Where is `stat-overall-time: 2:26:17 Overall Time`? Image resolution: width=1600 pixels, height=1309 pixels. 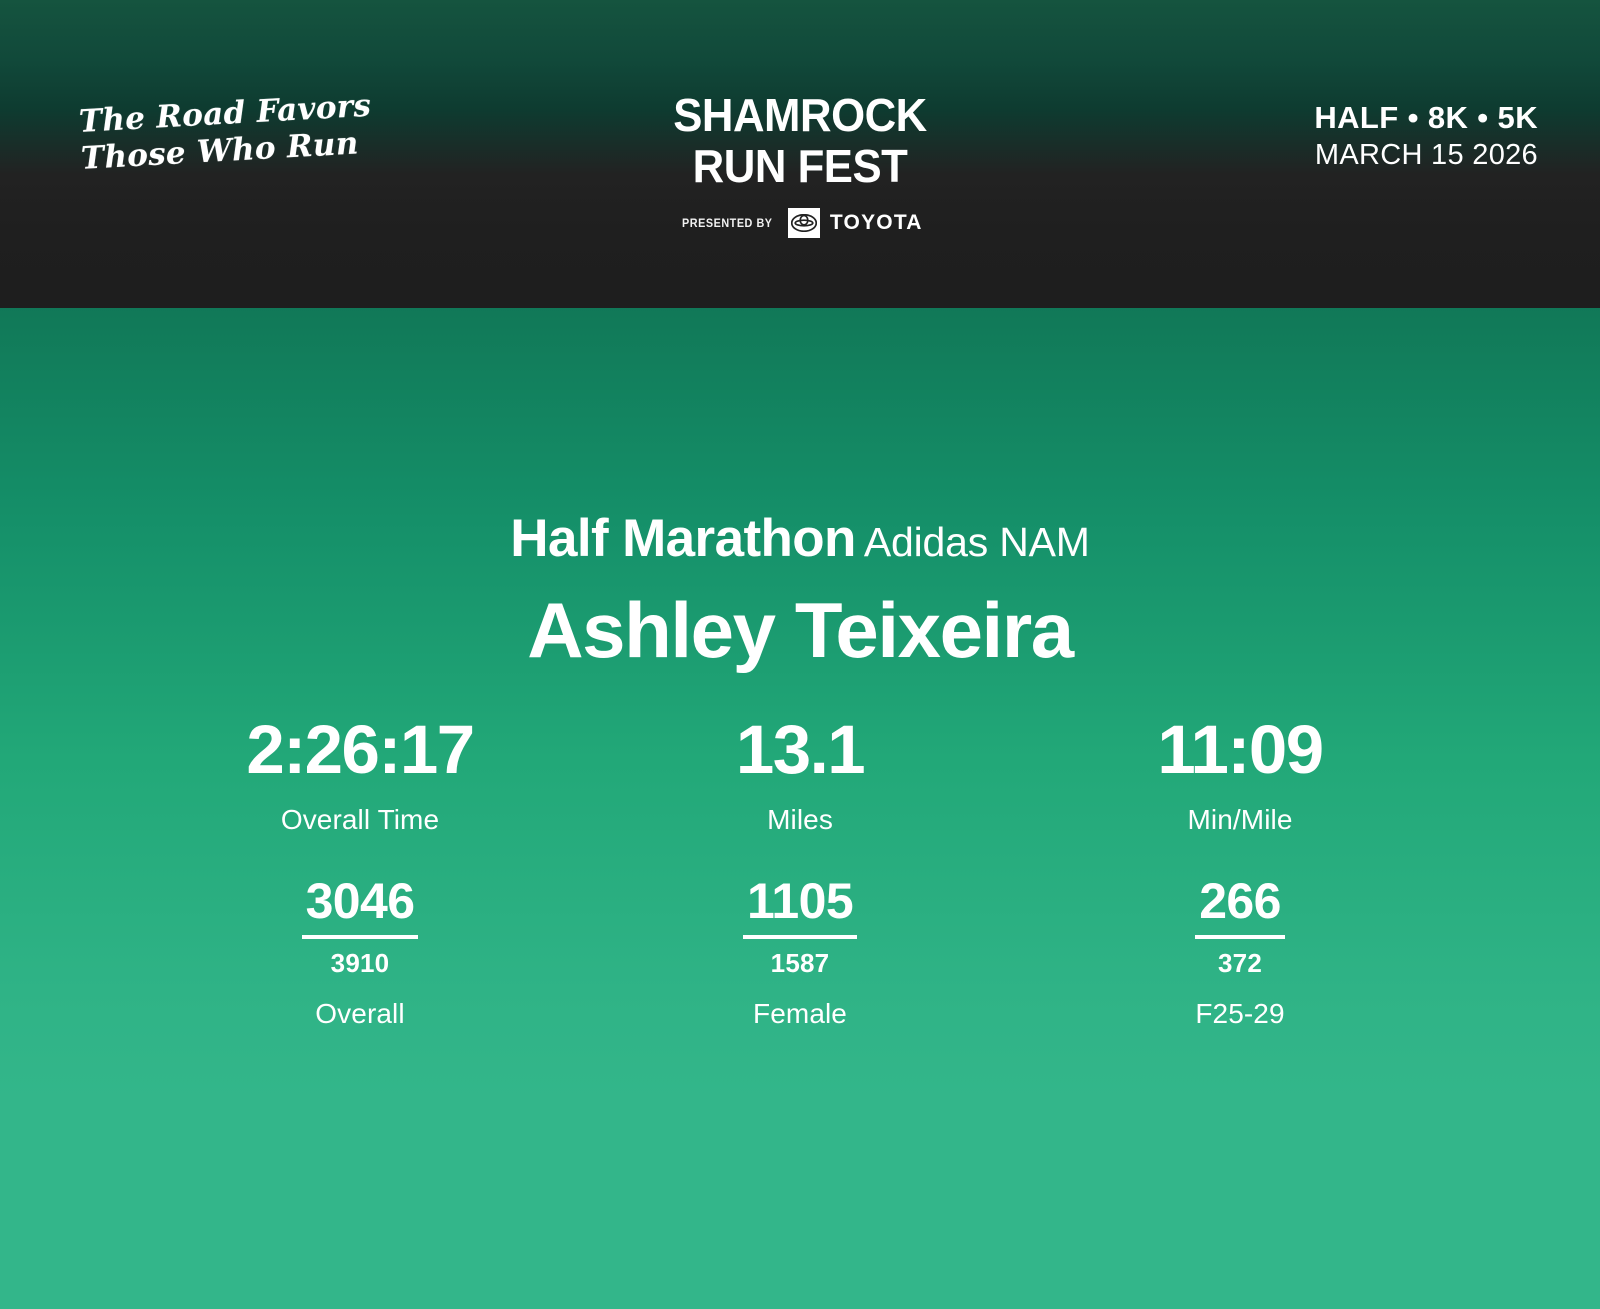 stat-overall-time: 2:26:17 Overall Time is located at coordinates (360, 774).